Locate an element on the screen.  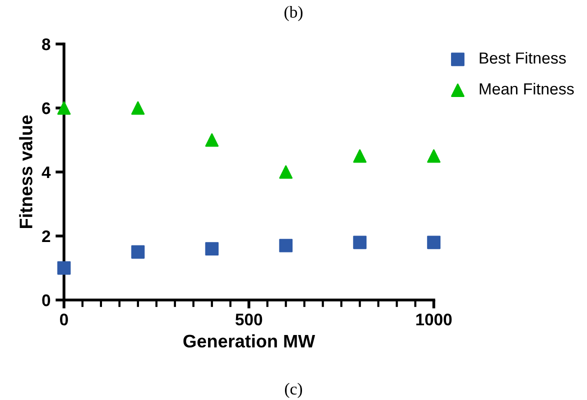
y-tick-label: 6 is located at coordinates (46, 108).